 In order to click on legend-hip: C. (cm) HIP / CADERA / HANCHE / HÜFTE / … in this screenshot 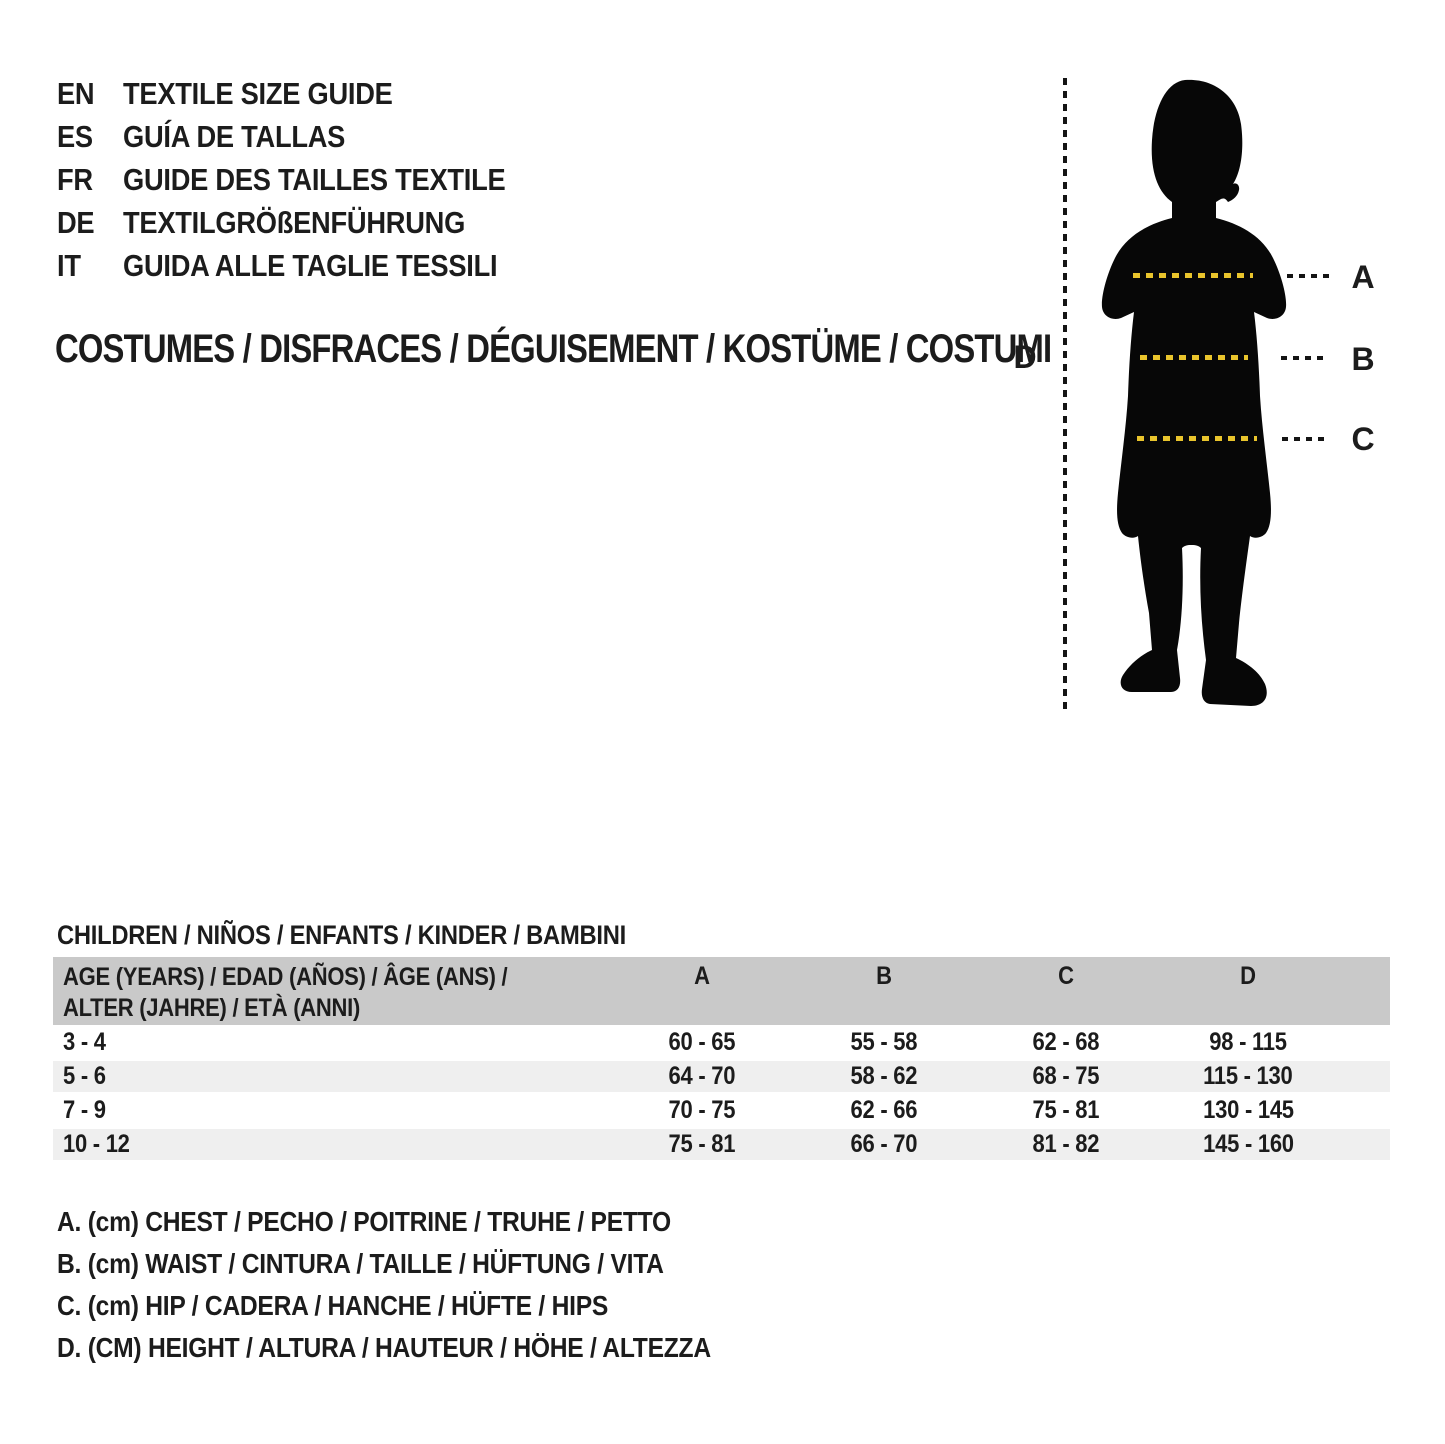, I will do `click(333, 1305)`.